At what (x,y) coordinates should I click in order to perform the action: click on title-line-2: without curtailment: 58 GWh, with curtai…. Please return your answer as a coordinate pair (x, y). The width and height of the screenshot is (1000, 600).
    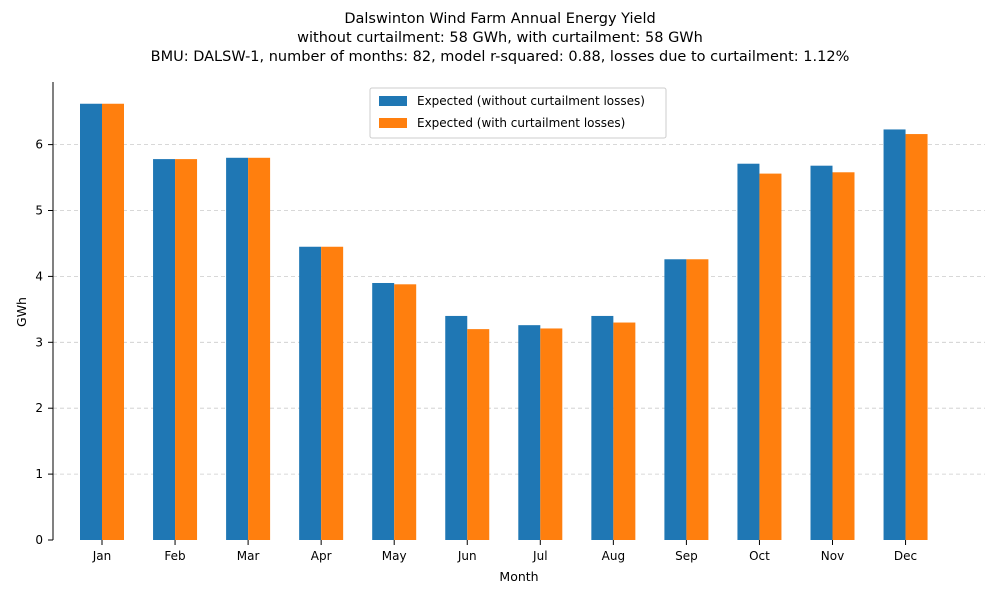
    Looking at the image, I should click on (500, 38).